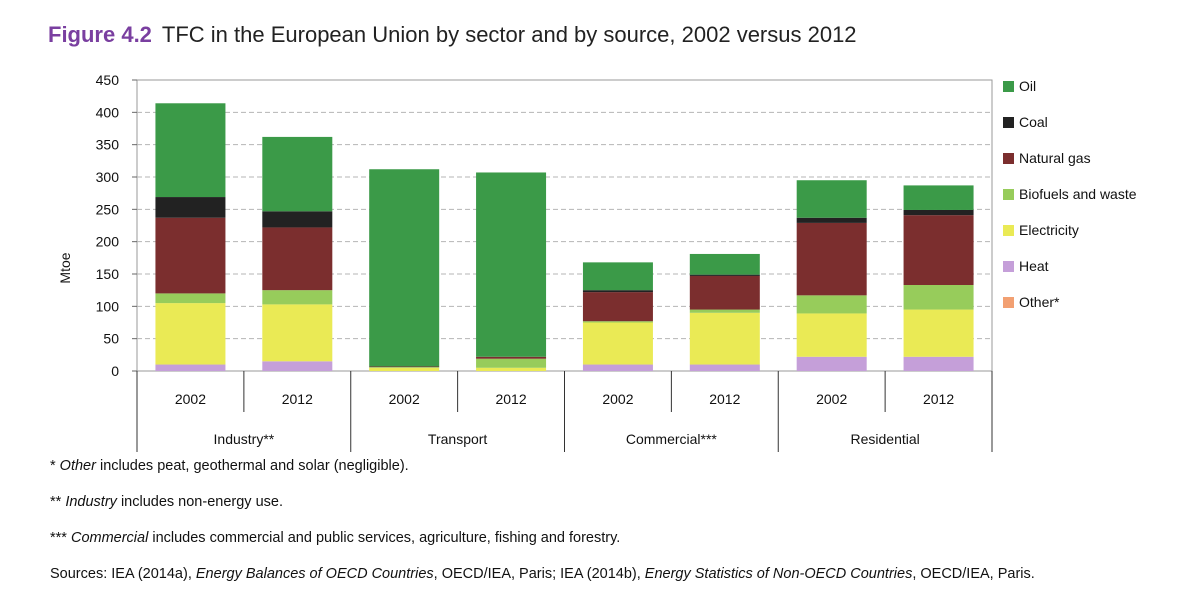 This screenshot has height=613, width=1200. I want to click on y-tick-label: 400, so click(108, 112).